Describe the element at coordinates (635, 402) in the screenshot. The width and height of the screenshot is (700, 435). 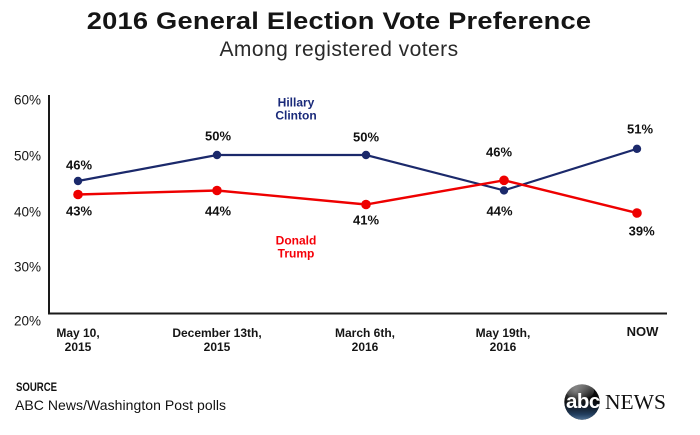
I see `svg-text: NEWS` at that location.